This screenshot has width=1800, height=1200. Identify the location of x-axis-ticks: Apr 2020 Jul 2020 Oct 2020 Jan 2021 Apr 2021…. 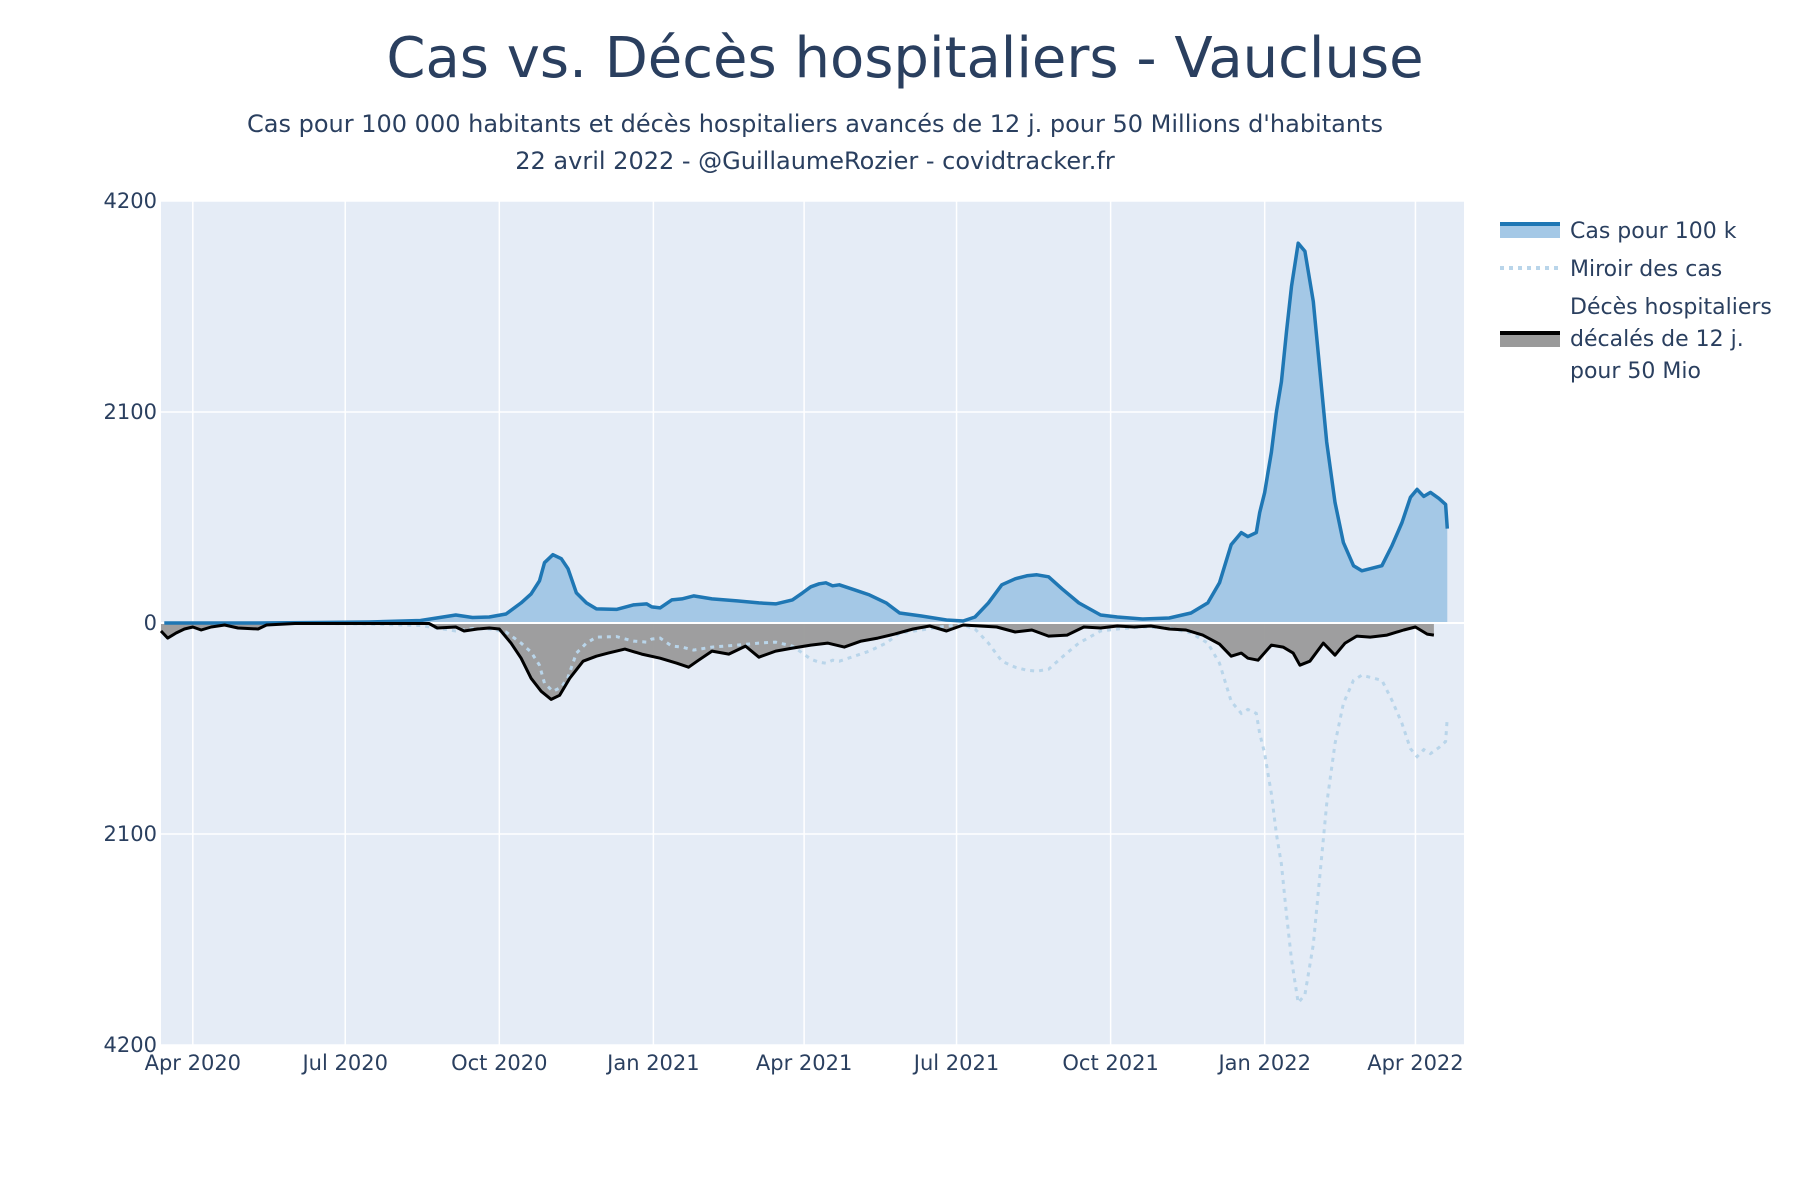
(804, 1063).